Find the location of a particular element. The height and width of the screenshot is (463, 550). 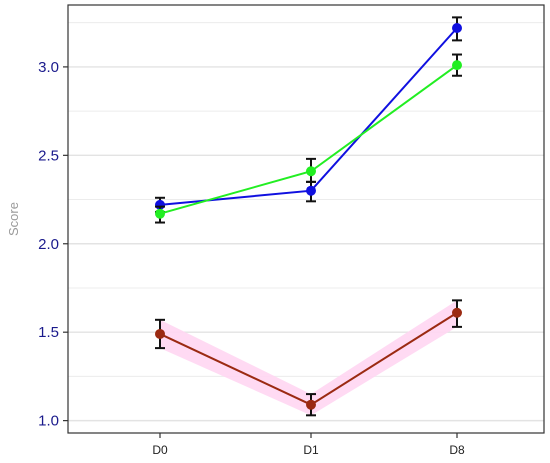

error-band is located at coordinates (308, 358).